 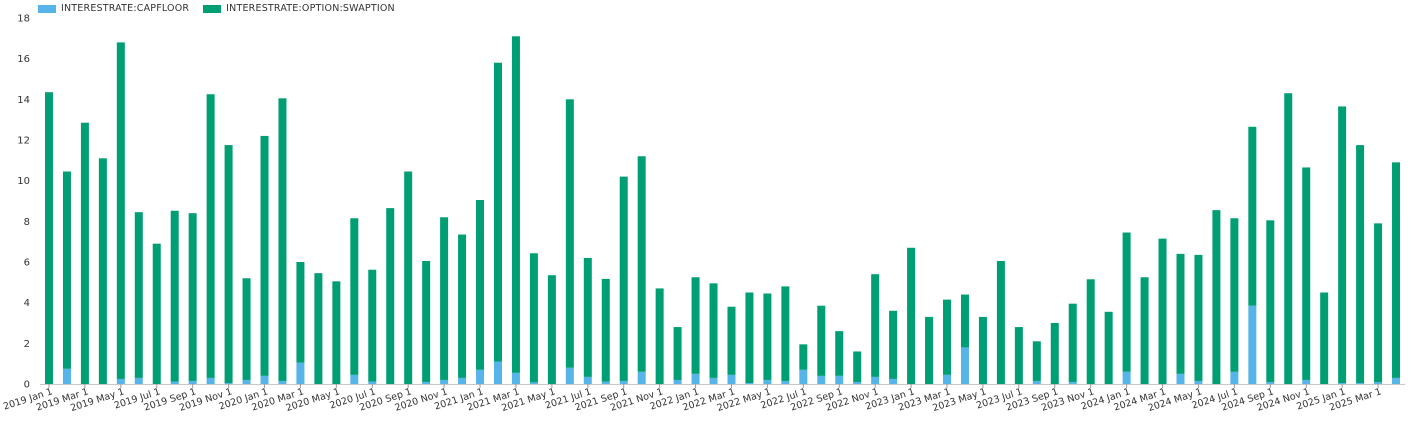 I want to click on legend-label-swaption: INTERESTRATE:OPTION:SWAPTION, so click(x=310, y=8).